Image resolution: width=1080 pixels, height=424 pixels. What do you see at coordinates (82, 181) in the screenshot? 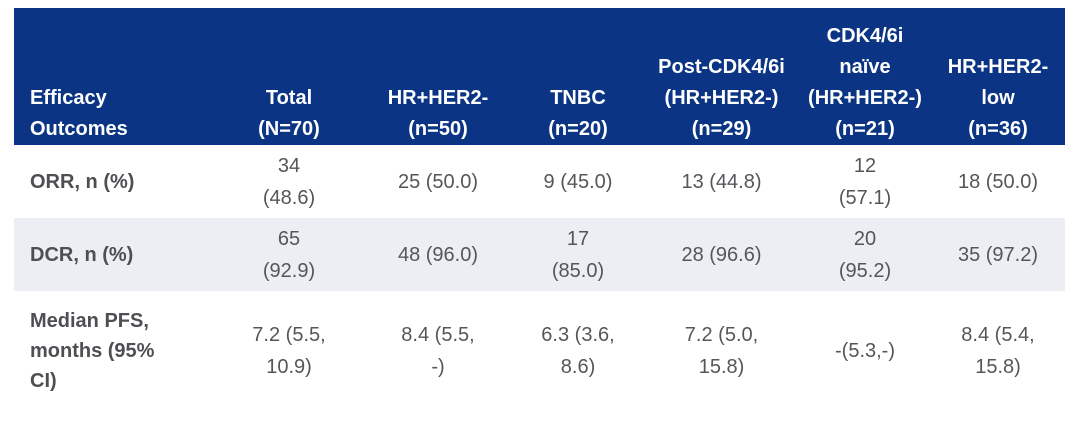
I see `row-label-orr: ORR, n (%)` at bounding box center [82, 181].